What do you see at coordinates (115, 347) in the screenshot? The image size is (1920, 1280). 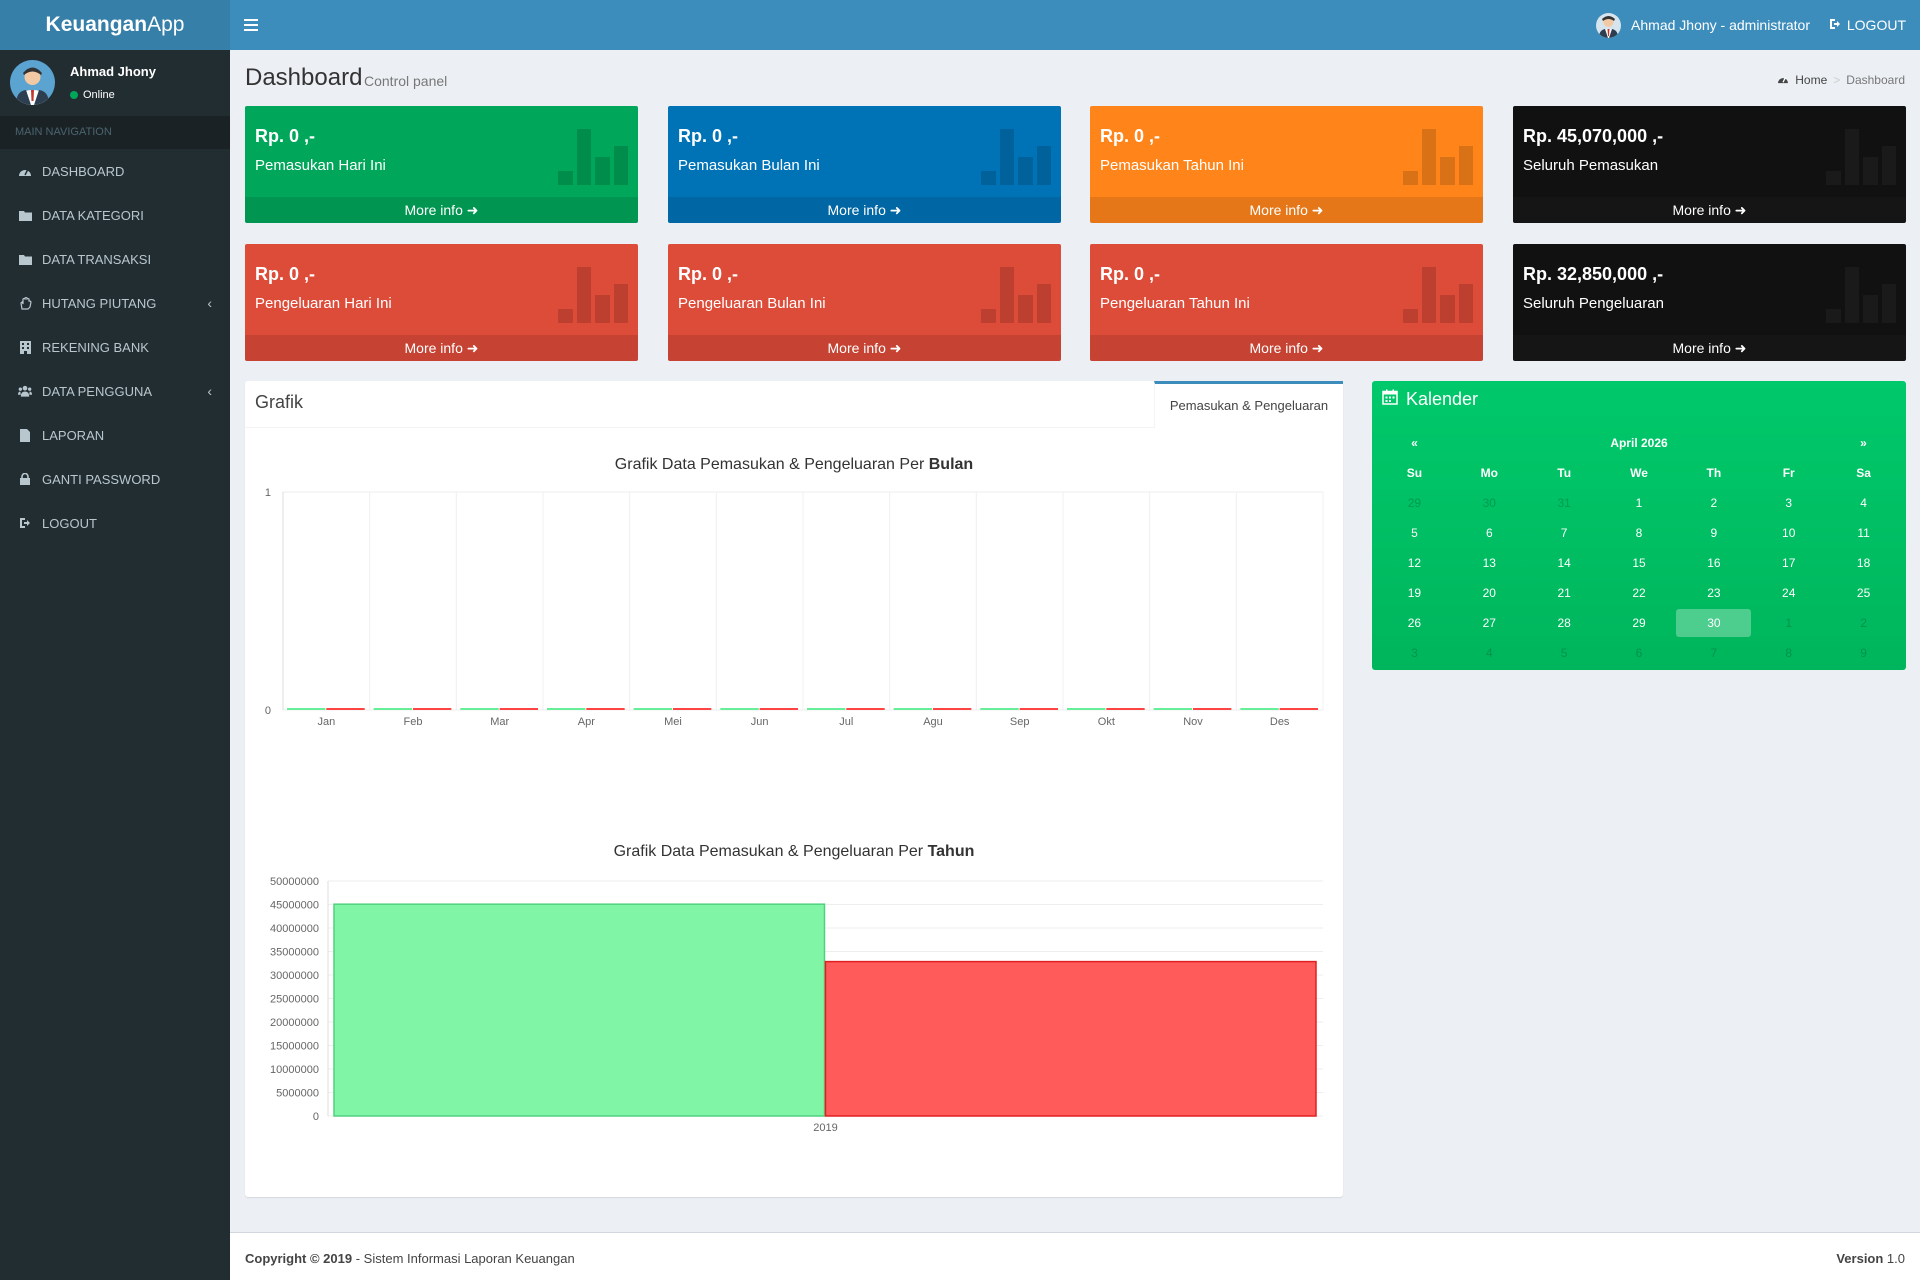 I see `sidebar-item-rekening-bank: REKENING BANK` at bounding box center [115, 347].